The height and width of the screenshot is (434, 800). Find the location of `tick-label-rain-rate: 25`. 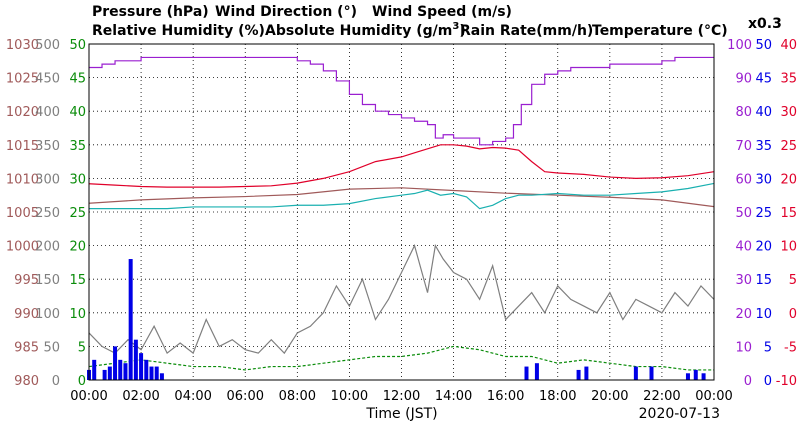

tick-label-rain-rate: 25 is located at coordinates (763, 213).